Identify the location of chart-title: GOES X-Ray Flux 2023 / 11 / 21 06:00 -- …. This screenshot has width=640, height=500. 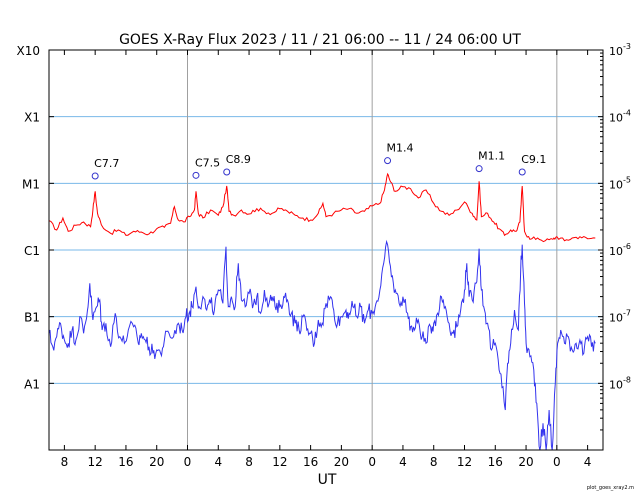
(320, 40).